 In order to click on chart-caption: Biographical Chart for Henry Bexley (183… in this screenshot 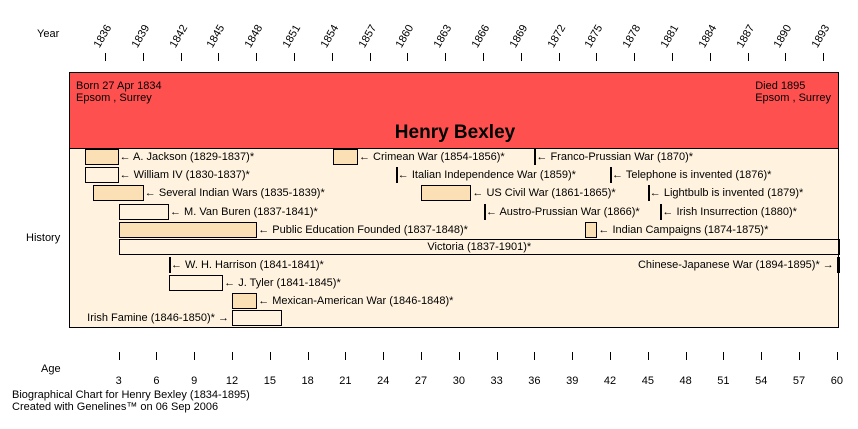, I will do `click(131, 401)`.